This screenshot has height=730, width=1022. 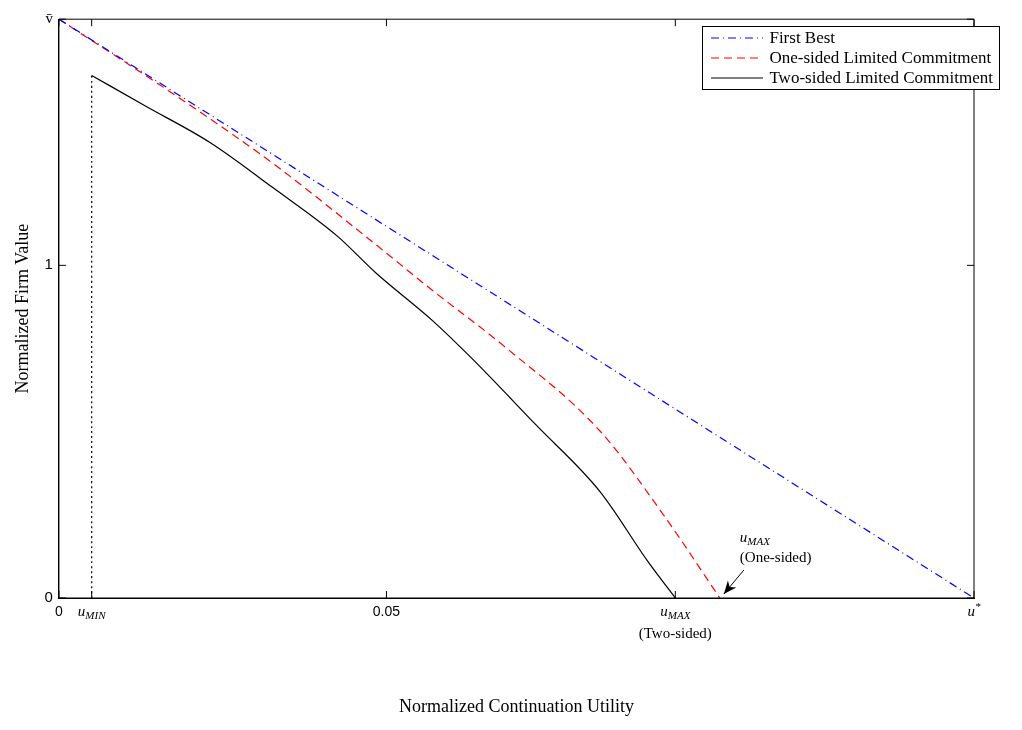 I want to click on x-tick-label: u*, so click(x=974, y=609).